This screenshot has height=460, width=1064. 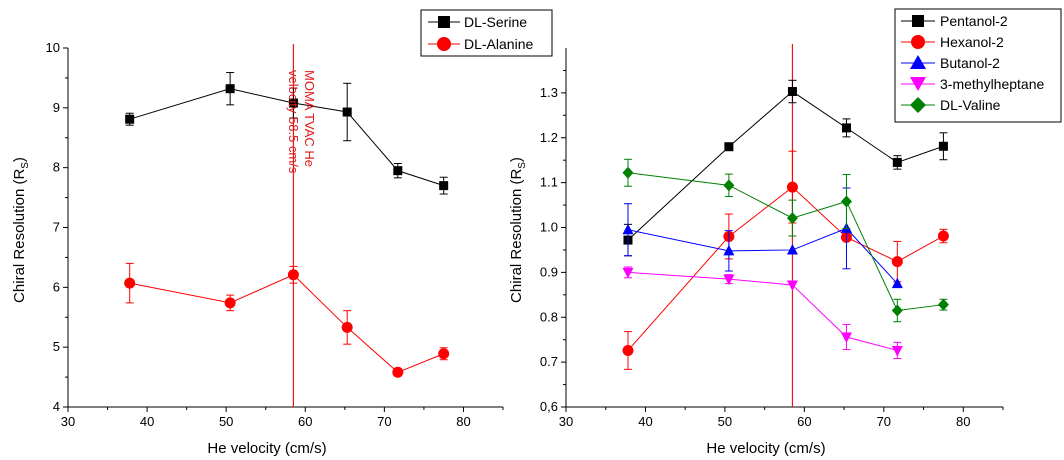 What do you see at coordinates (549, 227) in the screenshot?
I see `right-y-tick-label: 1.0` at bounding box center [549, 227].